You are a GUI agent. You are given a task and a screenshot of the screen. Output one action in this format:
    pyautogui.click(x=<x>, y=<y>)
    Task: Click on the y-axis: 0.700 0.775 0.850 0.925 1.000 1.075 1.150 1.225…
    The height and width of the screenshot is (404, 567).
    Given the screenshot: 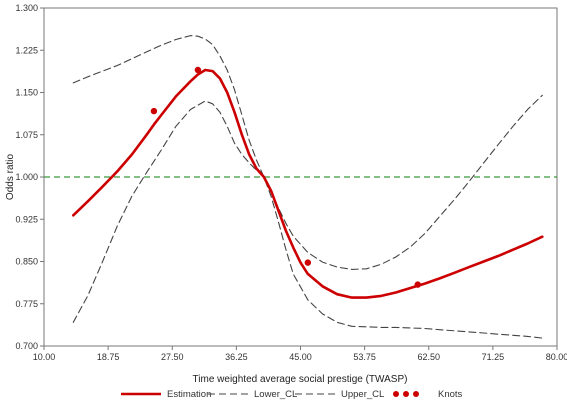 What is the action you would take?
    pyautogui.click(x=29, y=177)
    